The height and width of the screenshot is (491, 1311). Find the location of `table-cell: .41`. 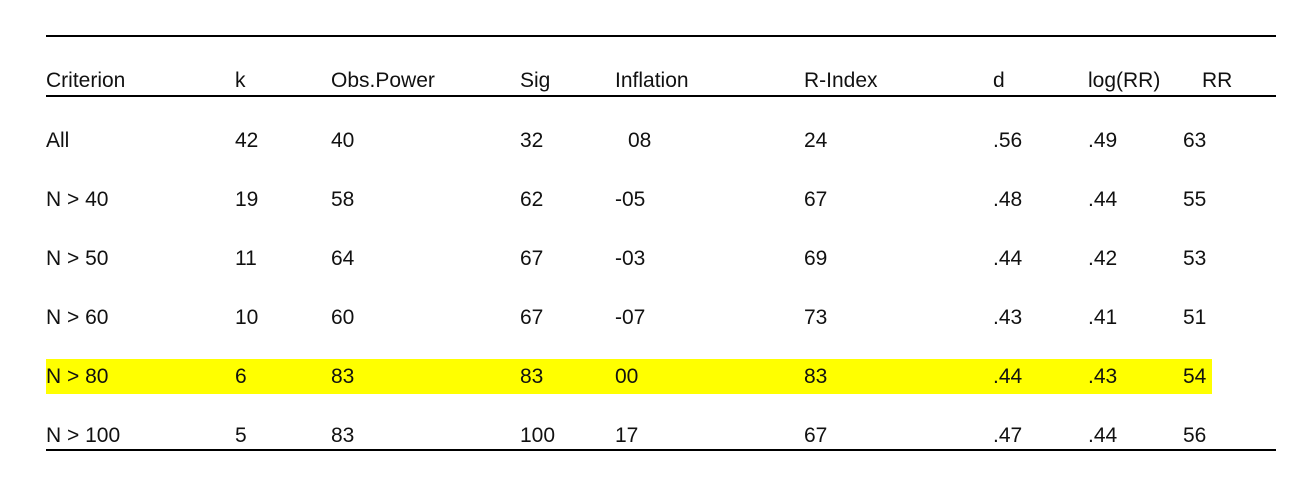

table-cell: .41 is located at coordinates (1103, 317).